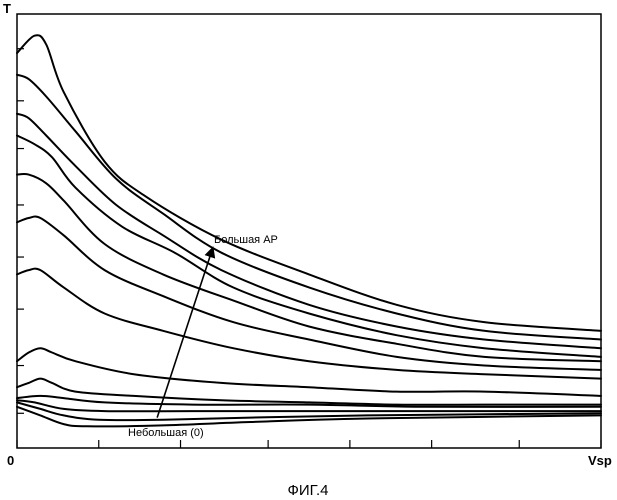  I want to click on annotation-high: Большая AP, so click(246, 240).